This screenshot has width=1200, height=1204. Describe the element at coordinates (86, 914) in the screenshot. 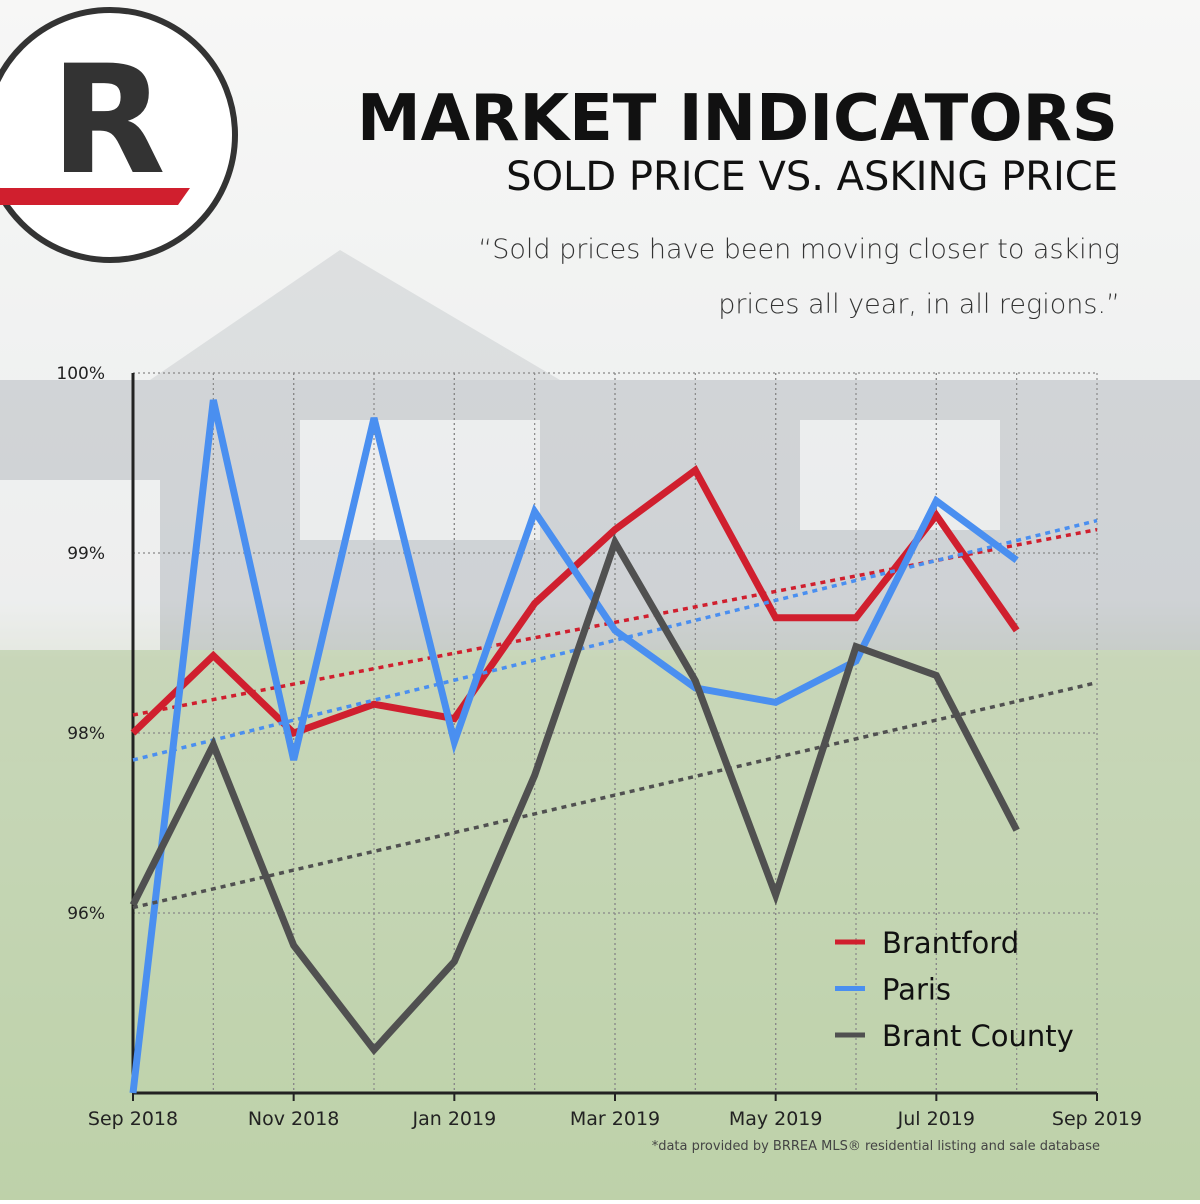

I see `y-tick-label: 96%` at that location.